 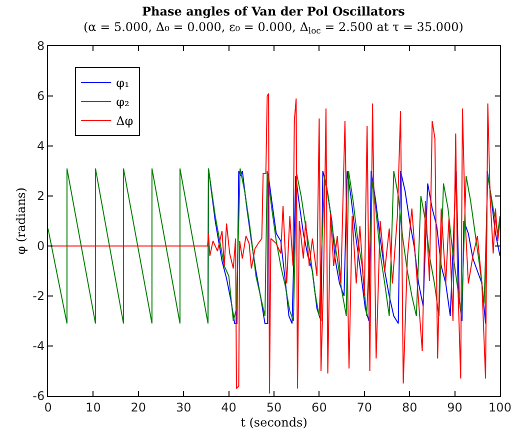 What do you see at coordinates (40, 196) in the screenshot?
I see `y-tick-label: 2` at bounding box center [40, 196].